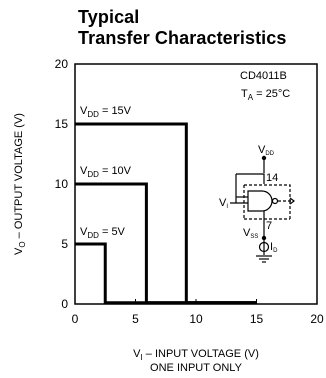  I want to click on current-meter, so click(264, 247).